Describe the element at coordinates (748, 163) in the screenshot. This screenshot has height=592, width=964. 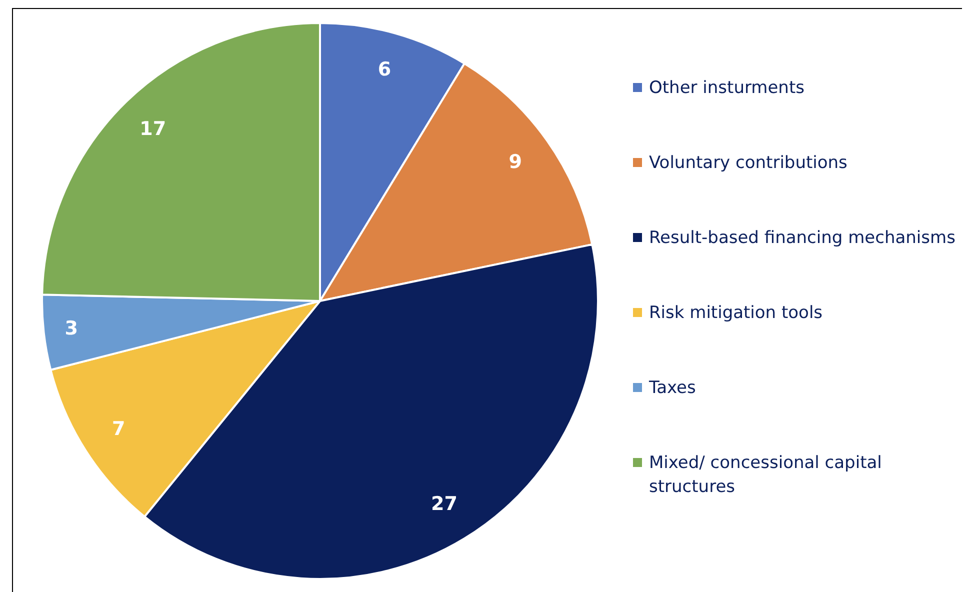
I see `legend-label: Voluntary contributions` at that location.